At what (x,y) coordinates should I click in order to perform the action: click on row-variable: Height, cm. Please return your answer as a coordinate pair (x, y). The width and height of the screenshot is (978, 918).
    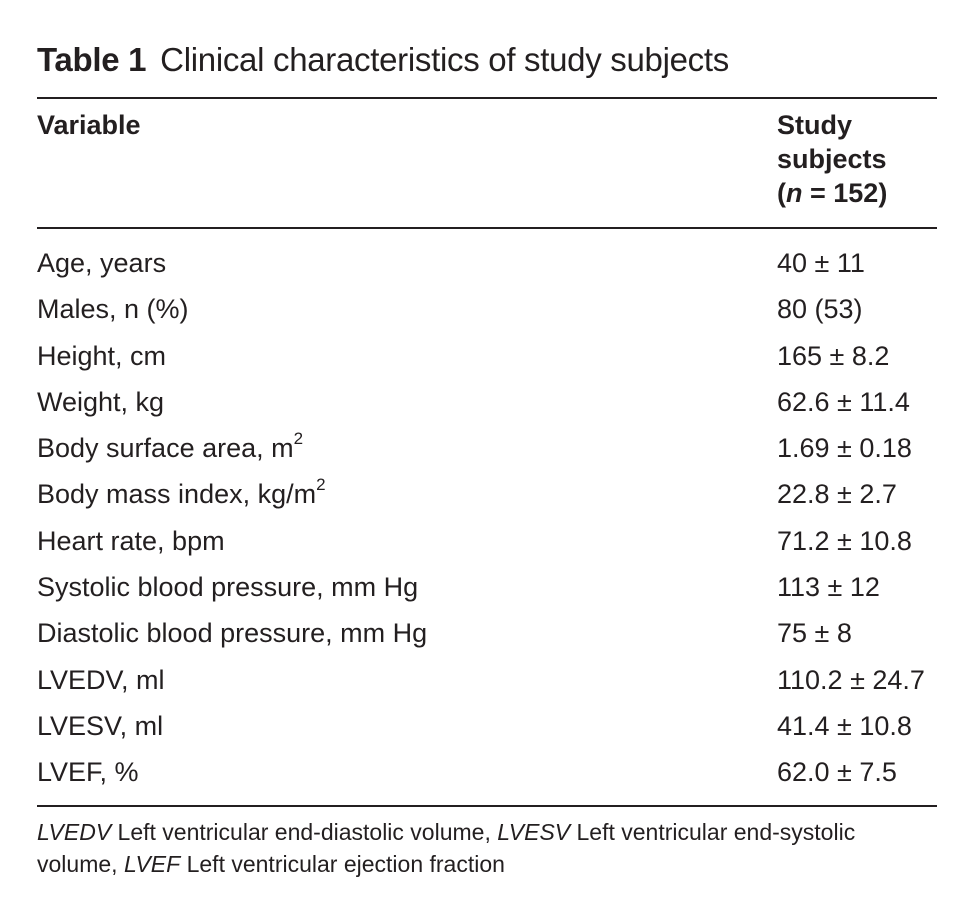
    Looking at the image, I should click on (101, 356).